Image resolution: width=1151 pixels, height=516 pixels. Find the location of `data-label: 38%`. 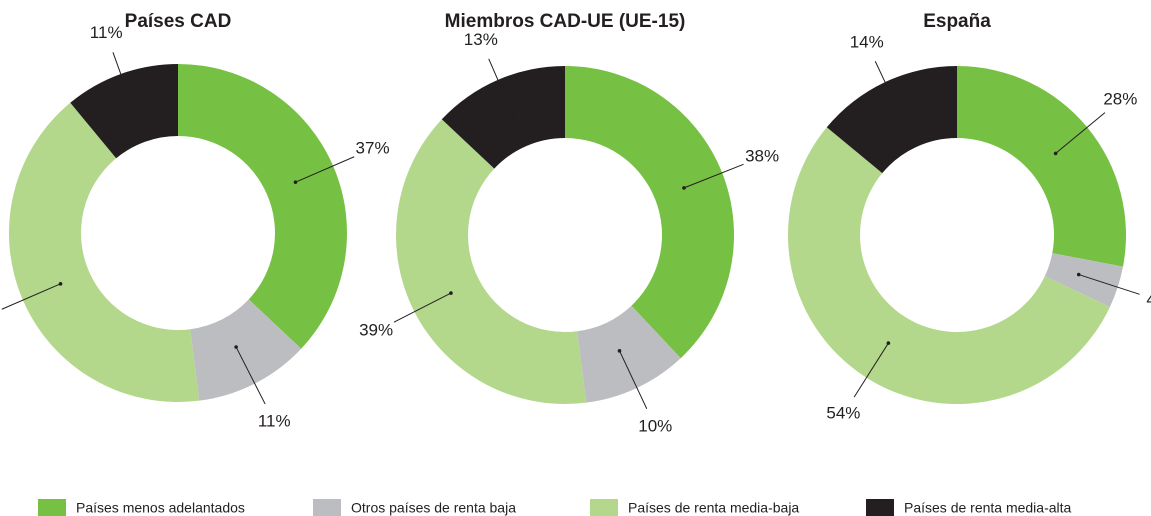

data-label: 38% is located at coordinates (762, 155).